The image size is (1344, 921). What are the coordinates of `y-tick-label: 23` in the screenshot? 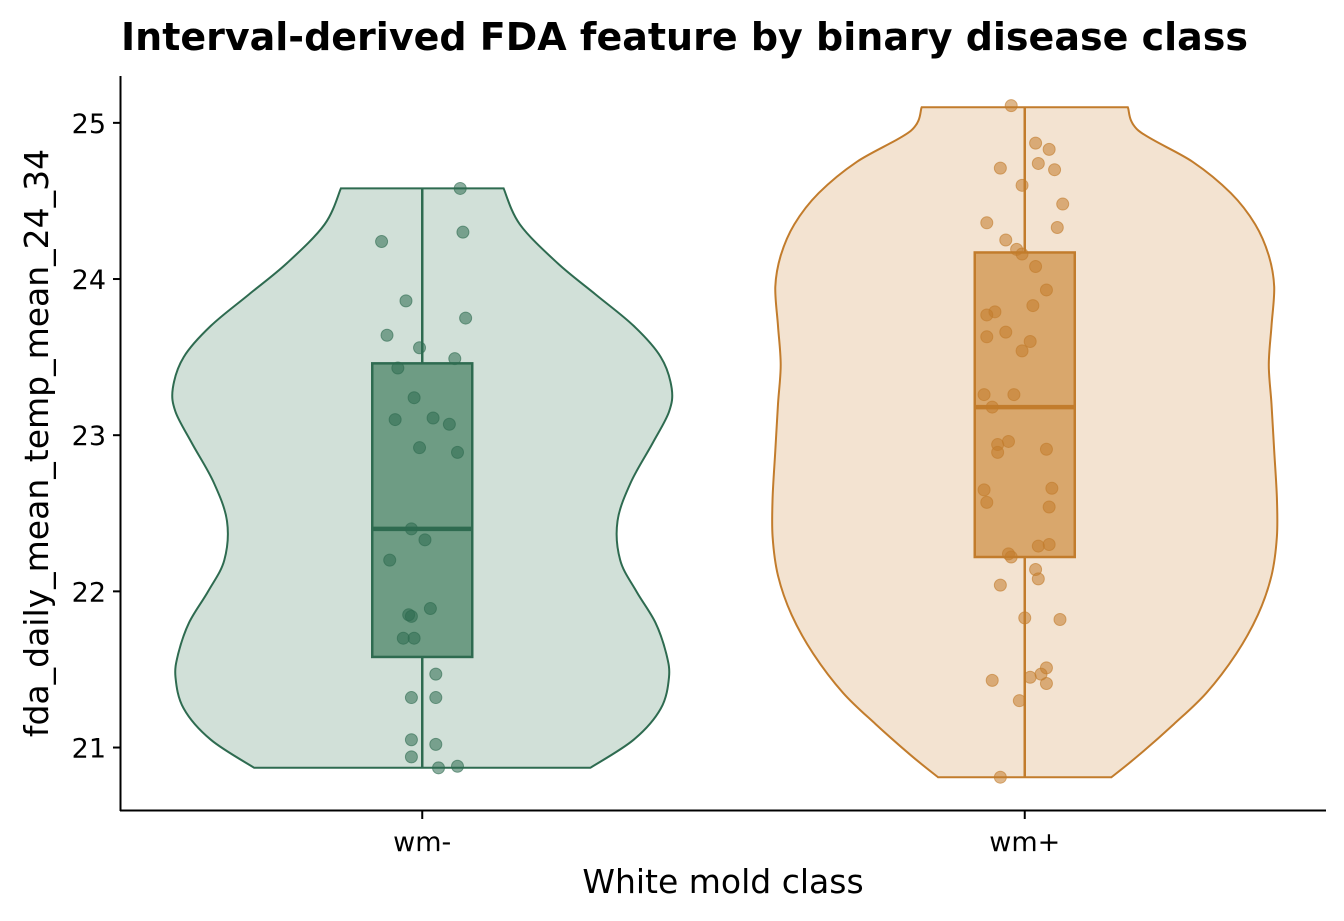 It's located at (89, 436).